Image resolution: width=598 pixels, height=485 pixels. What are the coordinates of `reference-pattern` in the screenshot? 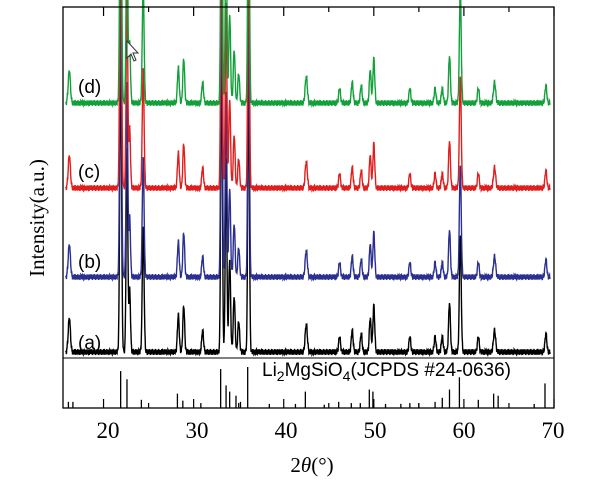 It's located at (306, 387).